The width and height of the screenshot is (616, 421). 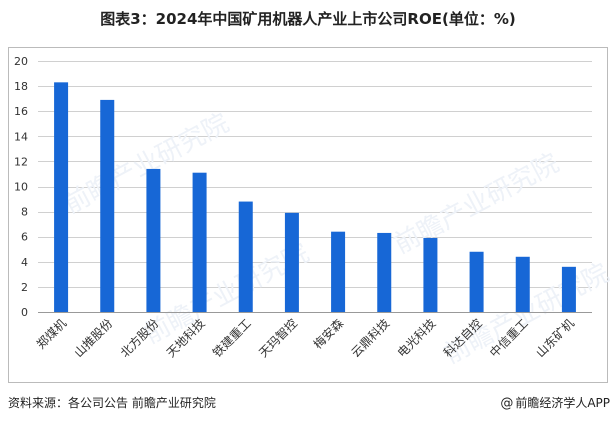 What do you see at coordinates (21, 61) in the screenshot?
I see `y-tick-label: 20` at bounding box center [21, 61].